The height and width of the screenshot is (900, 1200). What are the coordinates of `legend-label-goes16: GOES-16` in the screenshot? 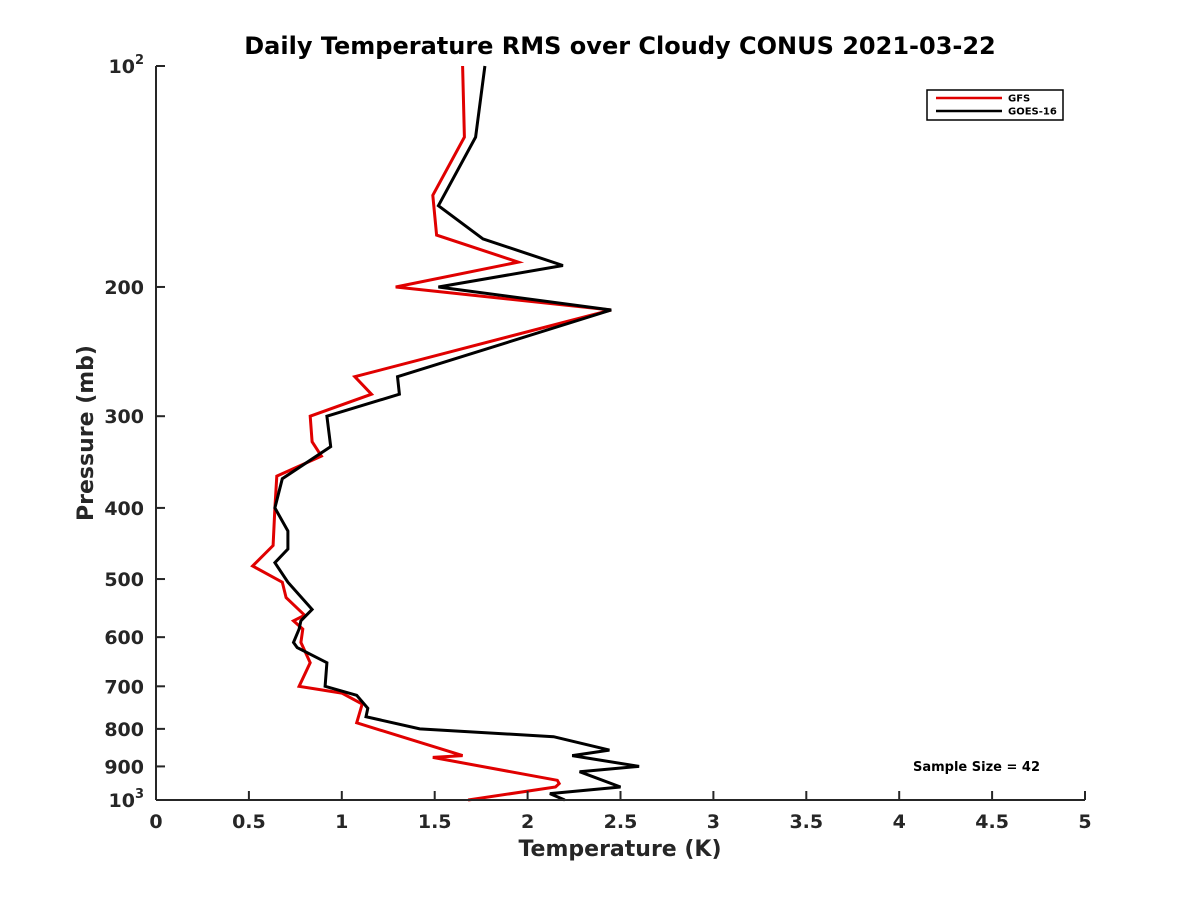 It's located at (1032, 112).